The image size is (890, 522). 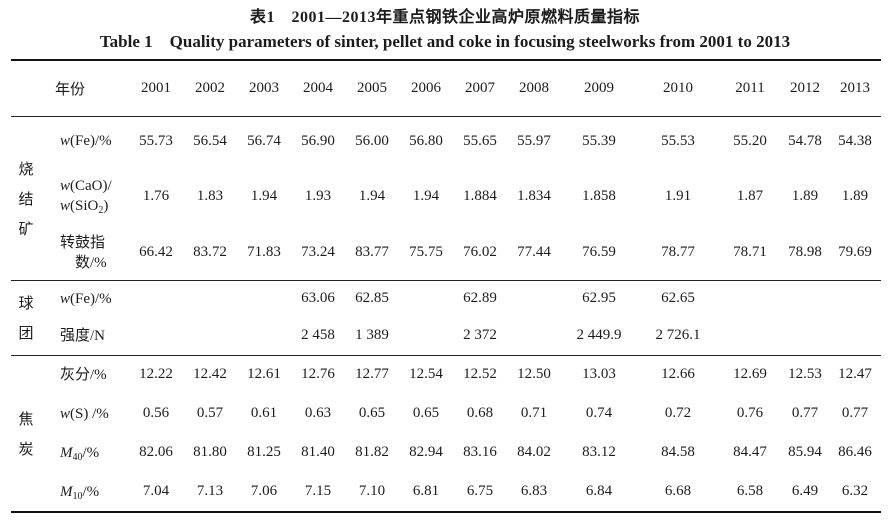 What do you see at coordinates (372, 87) in the screenshot?
I see `year-header-cell: 2005` at bounding box center [372, 87].